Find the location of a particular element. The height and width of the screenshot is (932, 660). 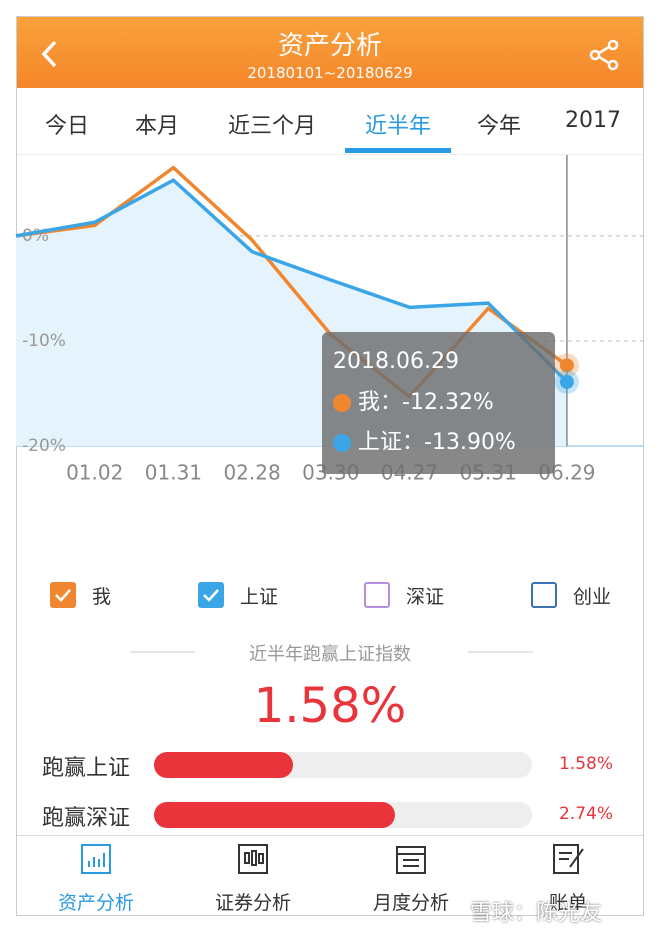

bar-value-label: 2.74% is located at coordinates (585, 814).